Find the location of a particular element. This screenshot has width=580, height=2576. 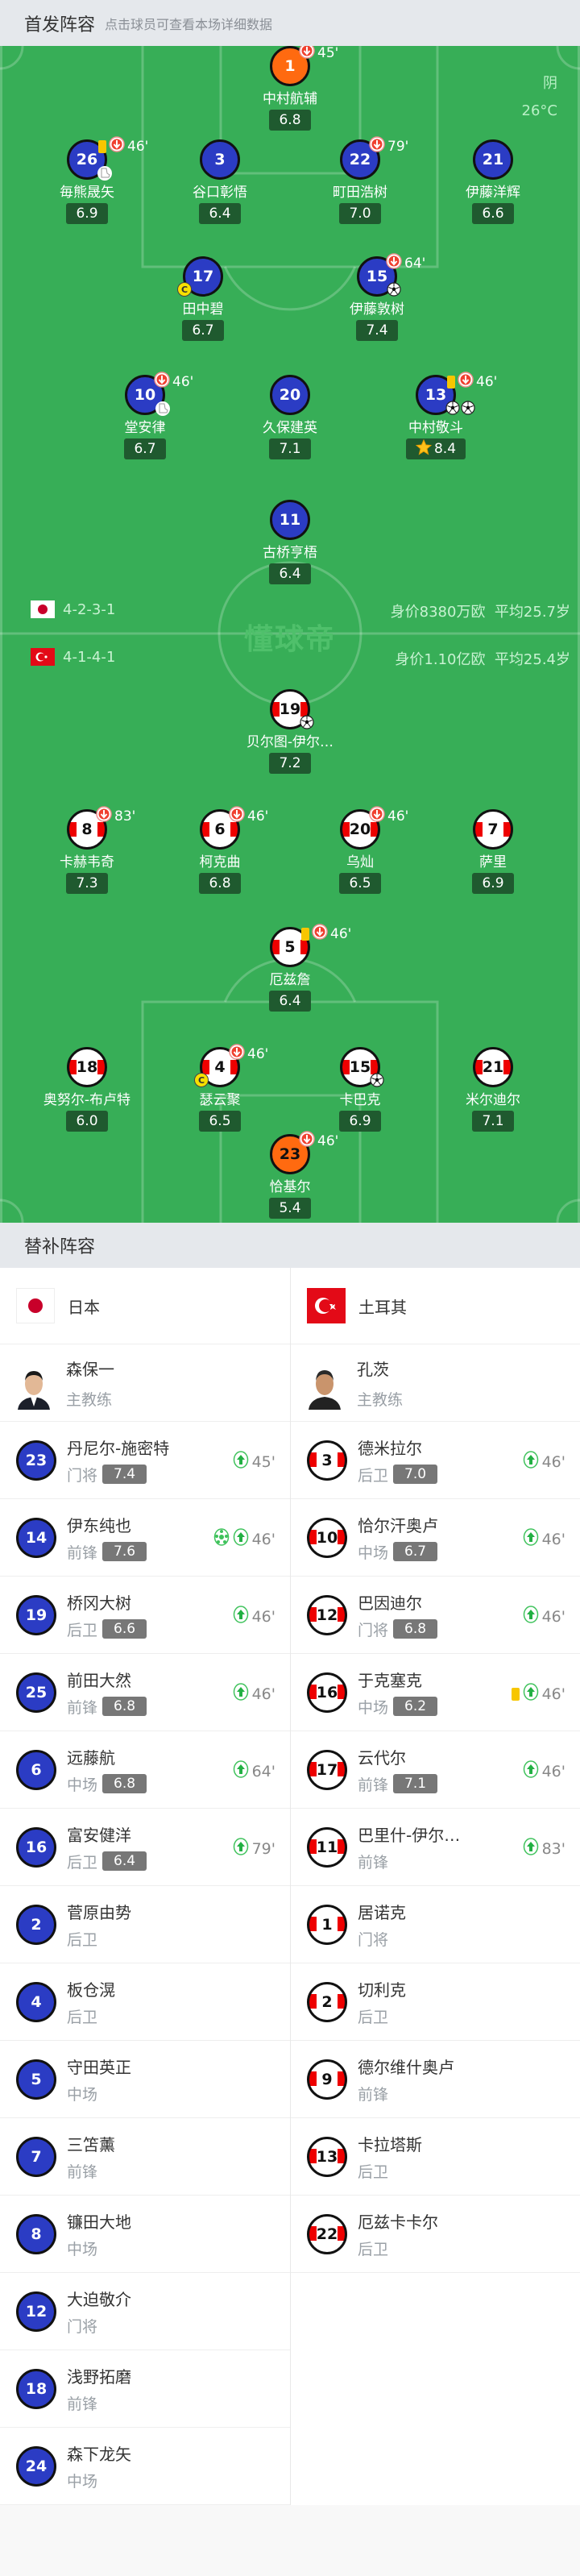

player-home: 3 谷口彰悟 6.4 is located at coordinates (219, 181).